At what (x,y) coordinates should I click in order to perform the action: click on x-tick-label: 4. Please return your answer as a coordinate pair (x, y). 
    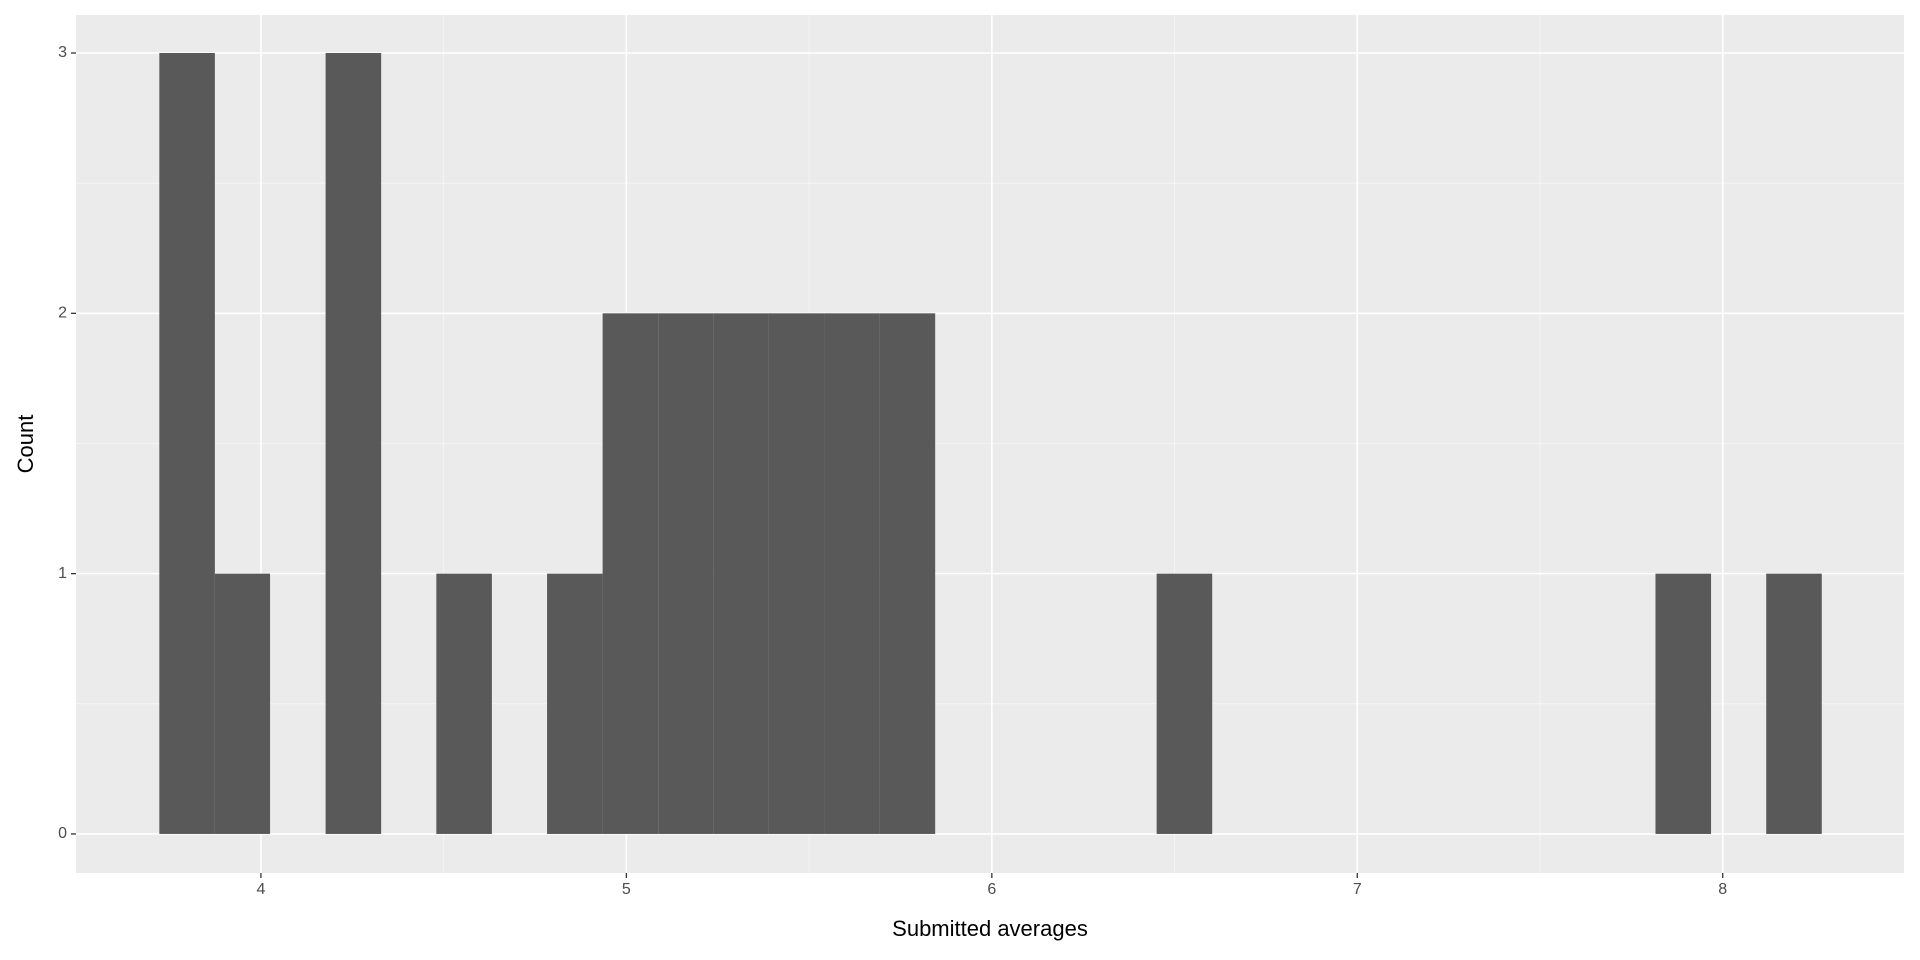
    Looking at the image, I should click on (260, 889).